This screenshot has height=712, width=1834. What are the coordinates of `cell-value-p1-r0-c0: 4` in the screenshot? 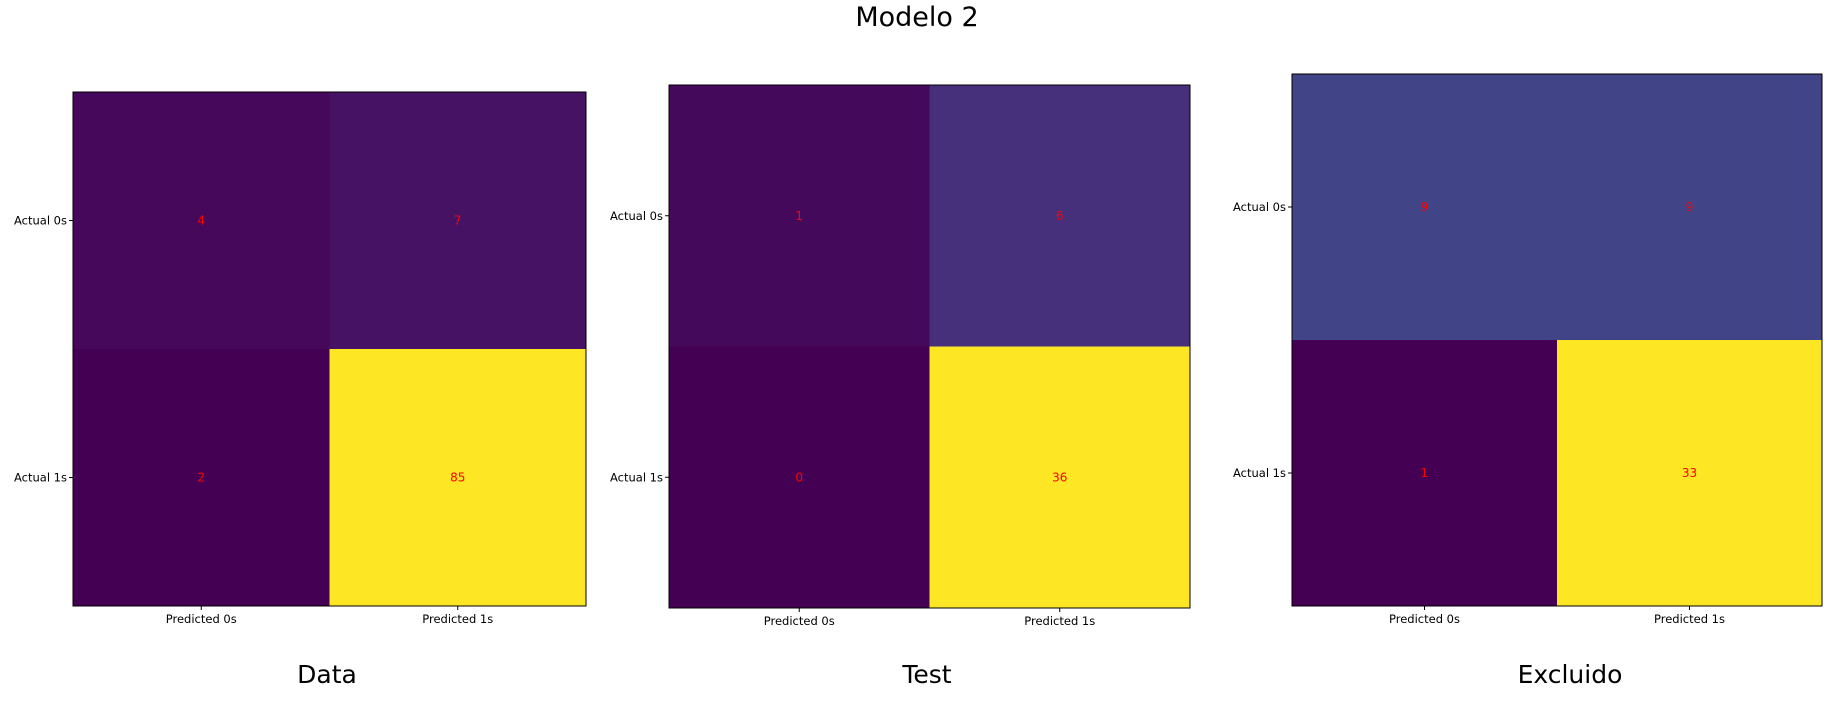 It's located at (201, 221).